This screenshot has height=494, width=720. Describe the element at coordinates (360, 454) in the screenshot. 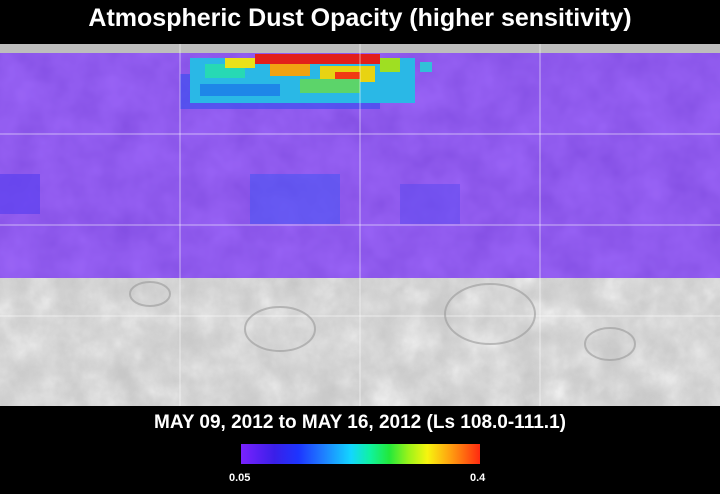

I see `color-scale-bar` at that location.